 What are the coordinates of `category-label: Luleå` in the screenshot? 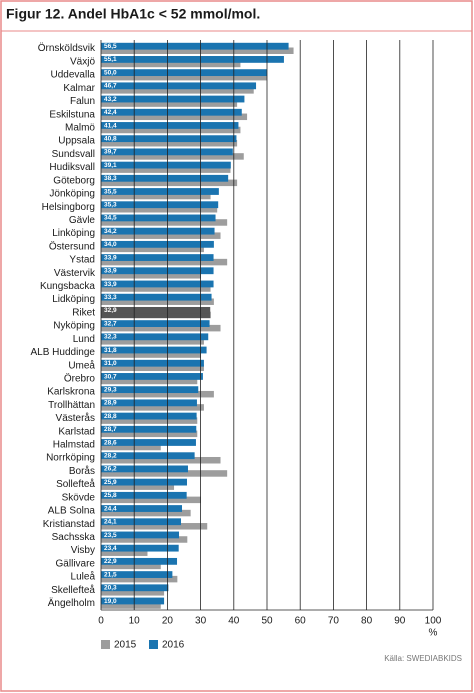 It's located at (83, 577).